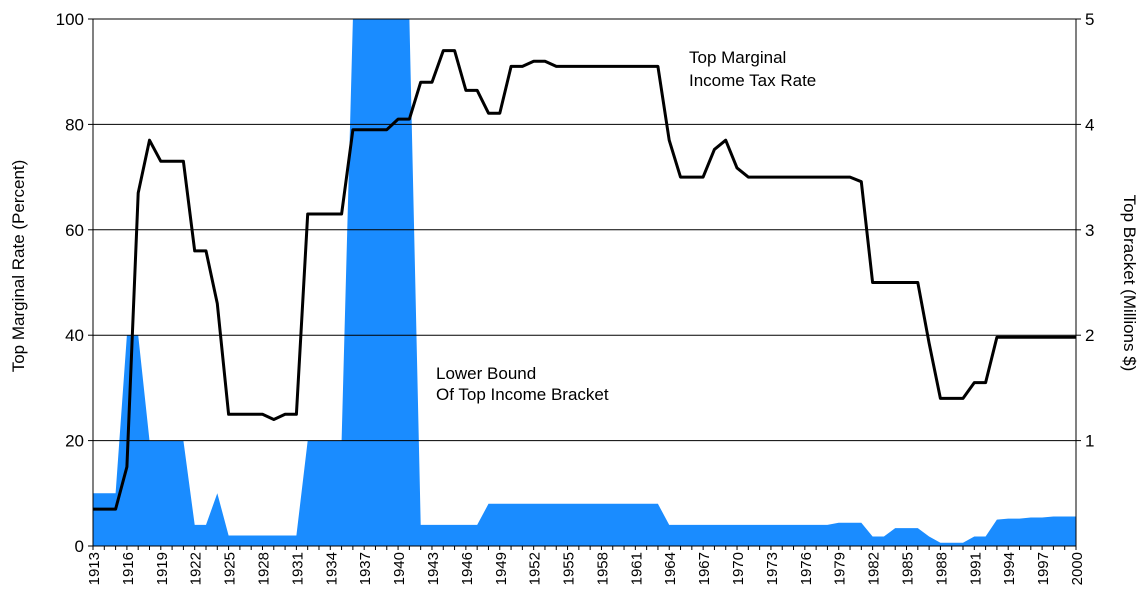 This screenshot has width=1140, height=606. What do you see at coordinates (636, 568) in the screenshot?
I see `x-tick-label: 1961` at bounding box center [636, 568].